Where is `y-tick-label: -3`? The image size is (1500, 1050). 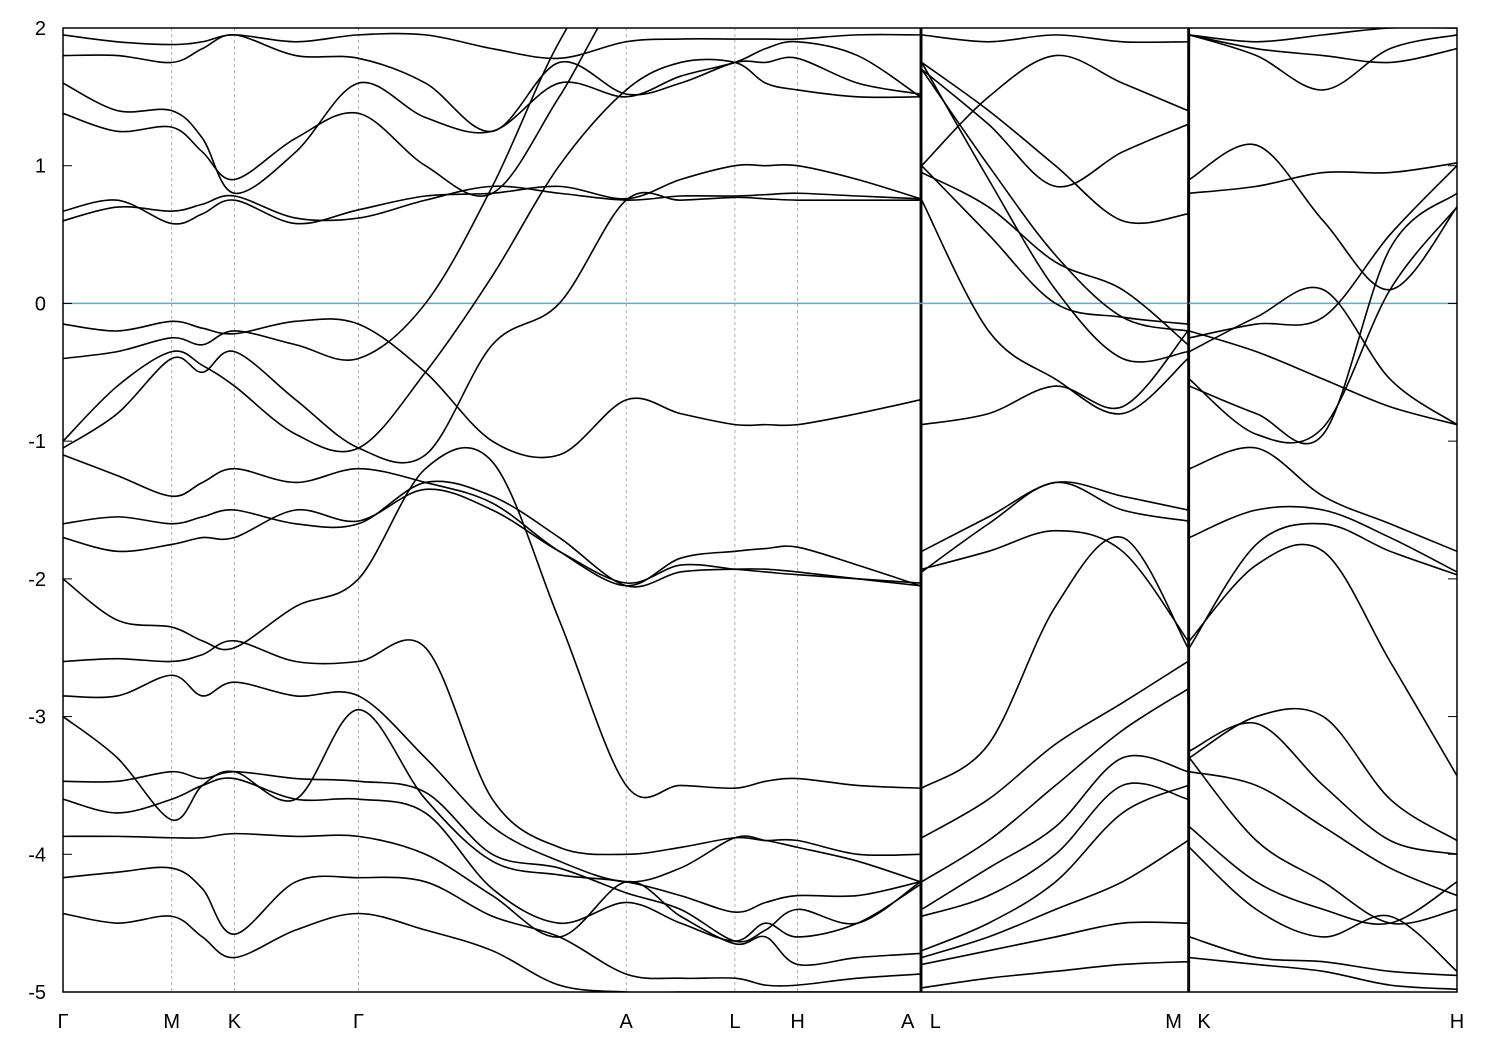 y-tick-label: -3 is located at coordinates (37, 718).